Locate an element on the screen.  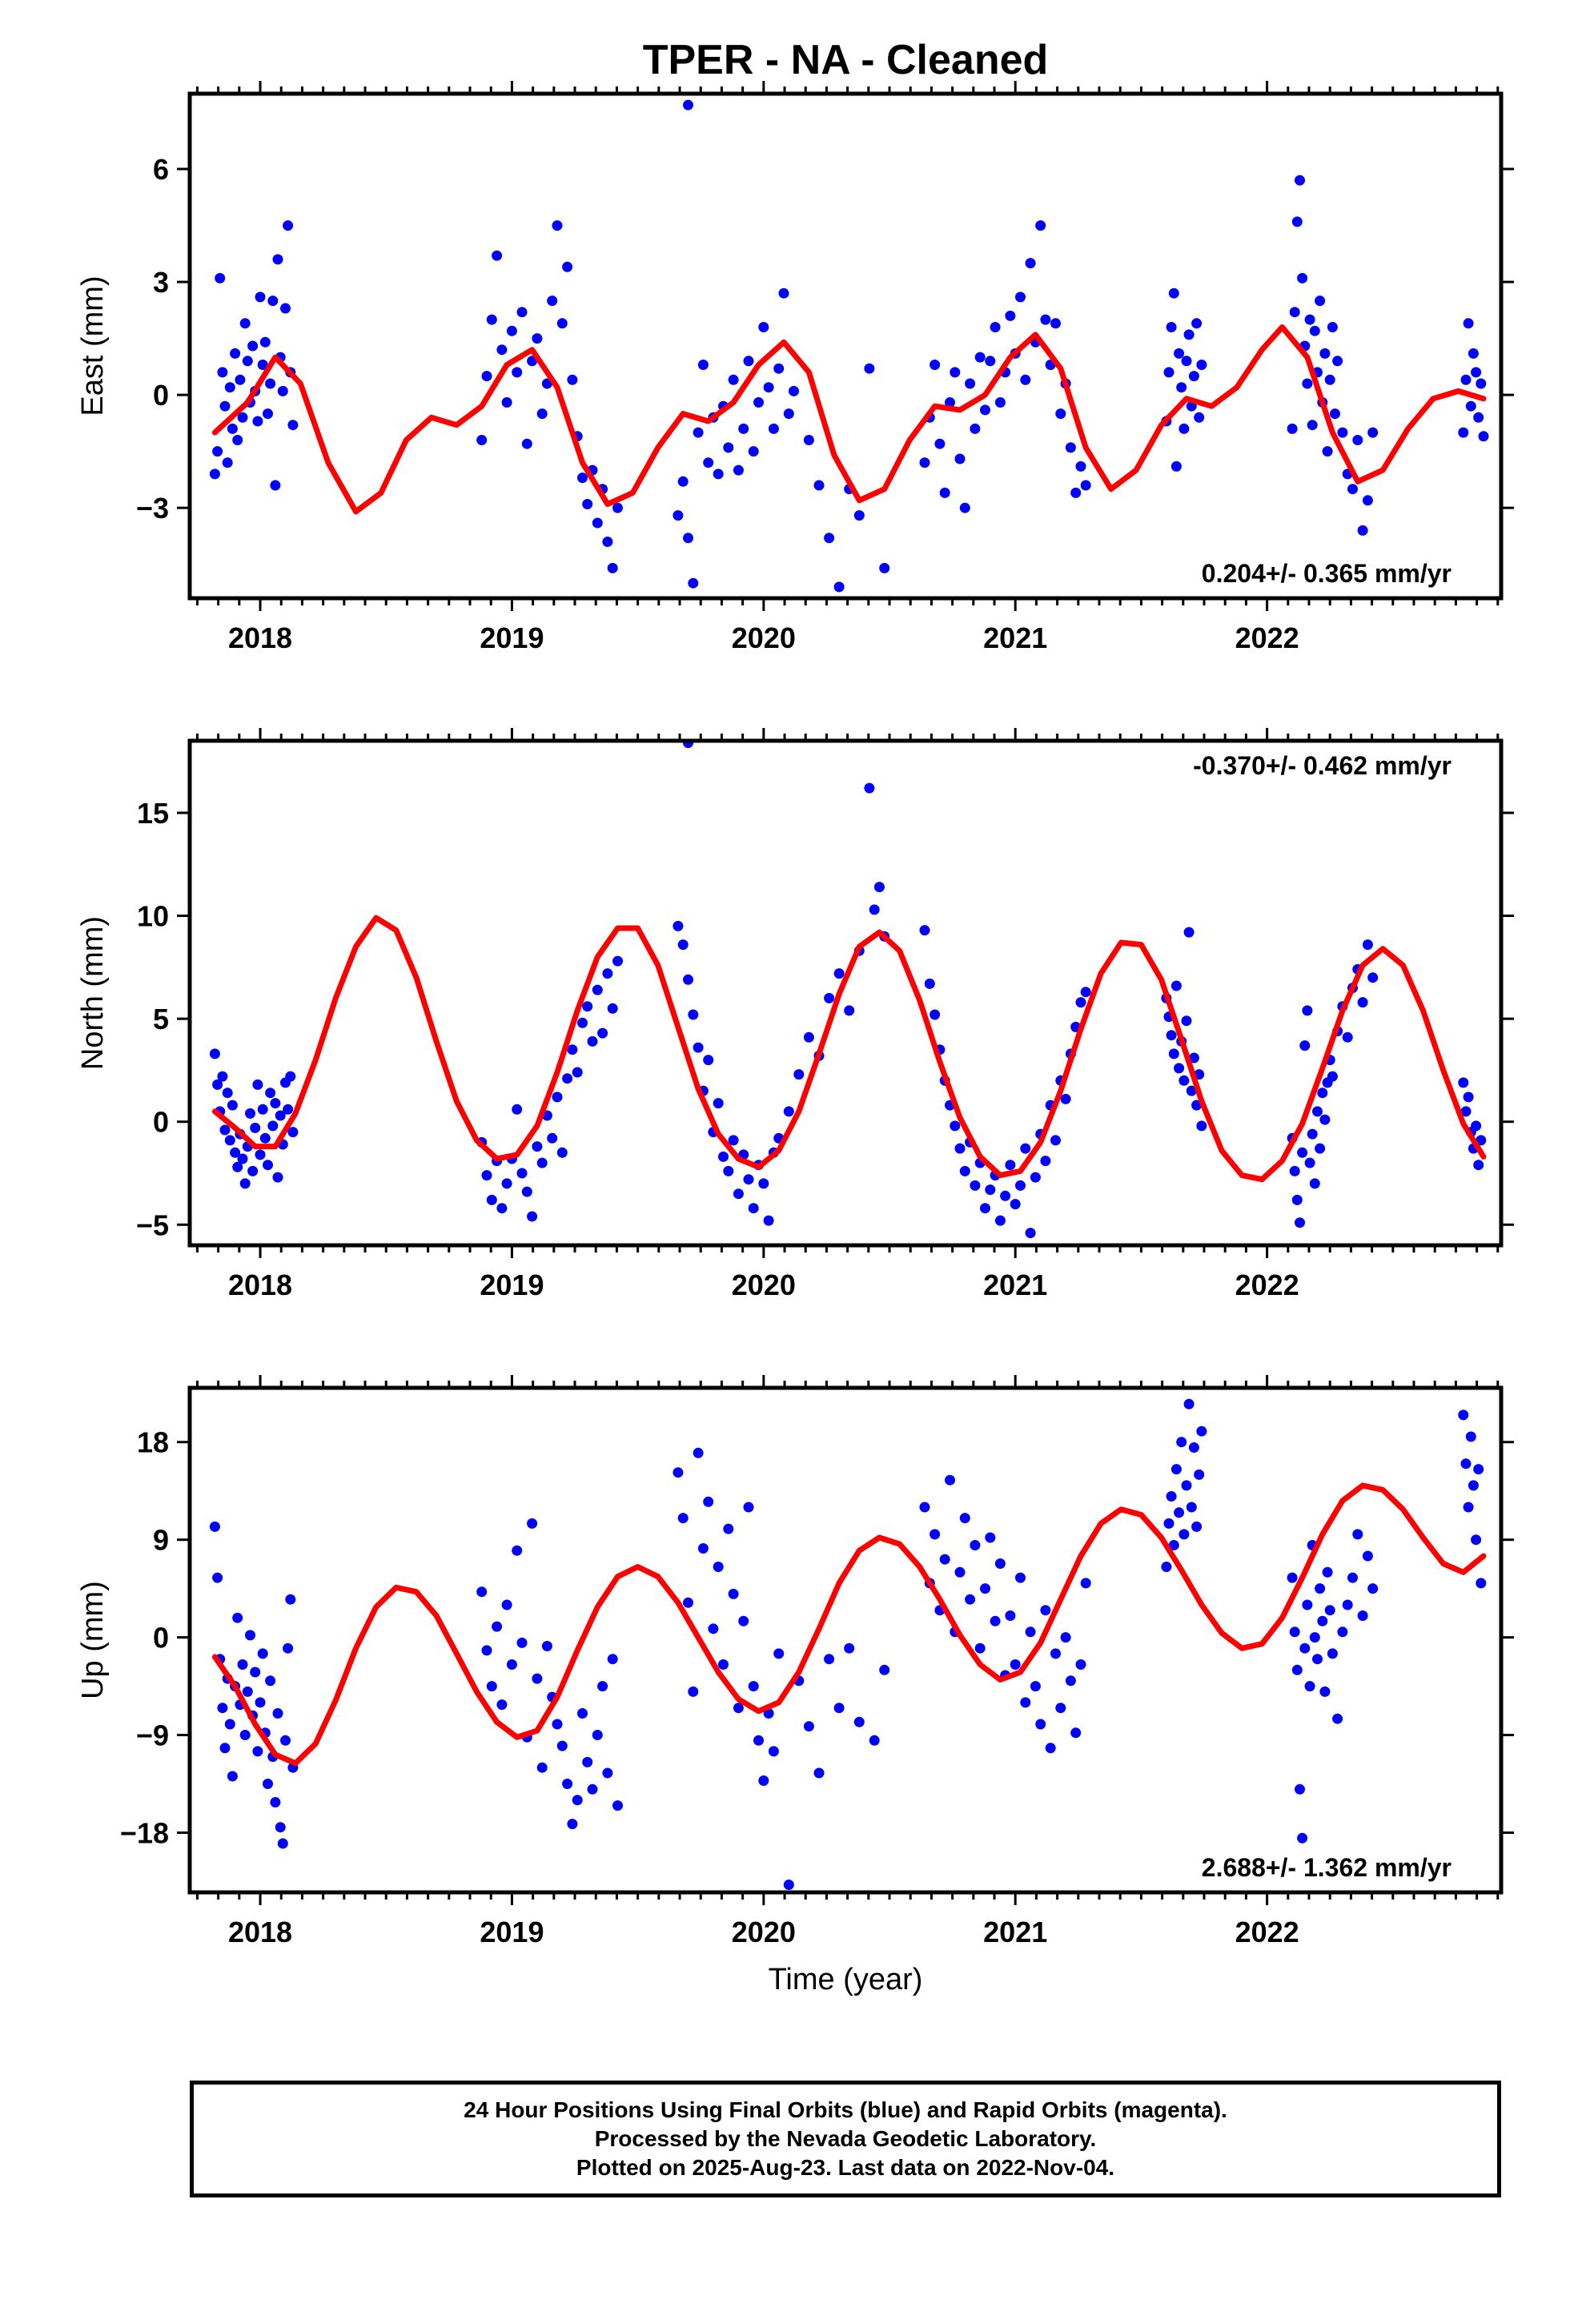
x-tick-label: 2019 is located at coordinates (512, 1285).